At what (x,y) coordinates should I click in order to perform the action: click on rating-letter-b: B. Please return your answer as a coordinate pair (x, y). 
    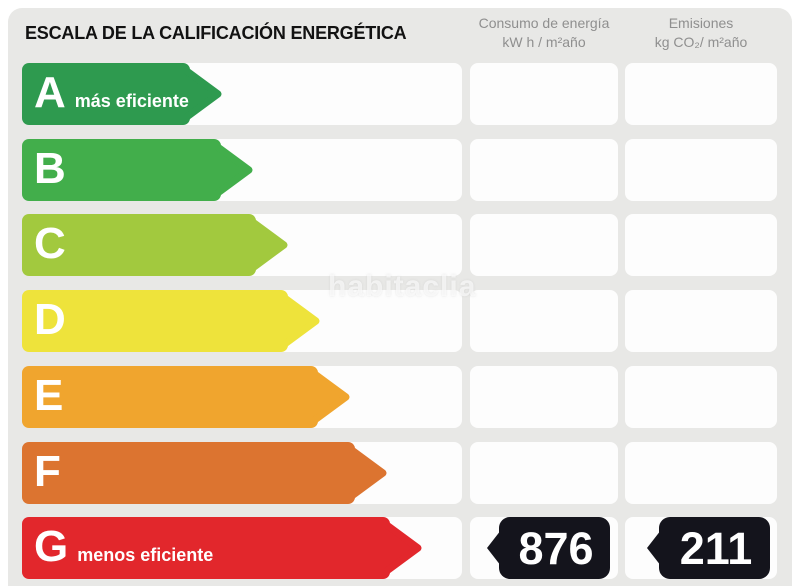
    Looking at the image, I should click on (50, 168).